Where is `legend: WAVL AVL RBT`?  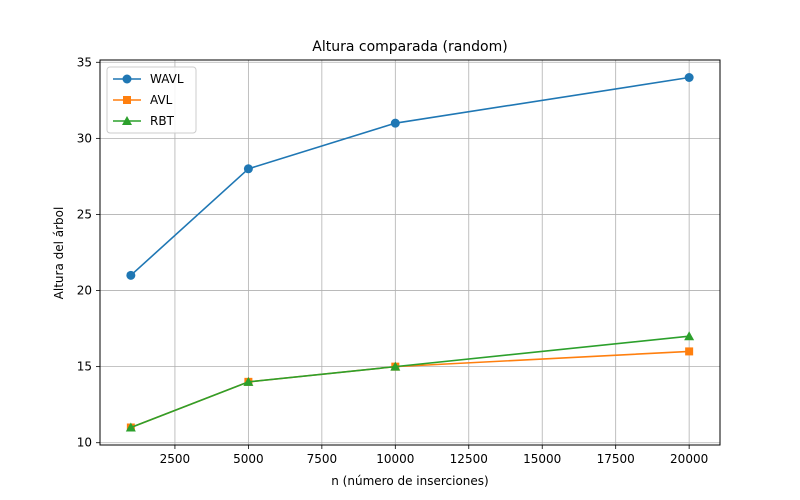 legend: WAVL AVL RBT is located at coordinates (151, 100).